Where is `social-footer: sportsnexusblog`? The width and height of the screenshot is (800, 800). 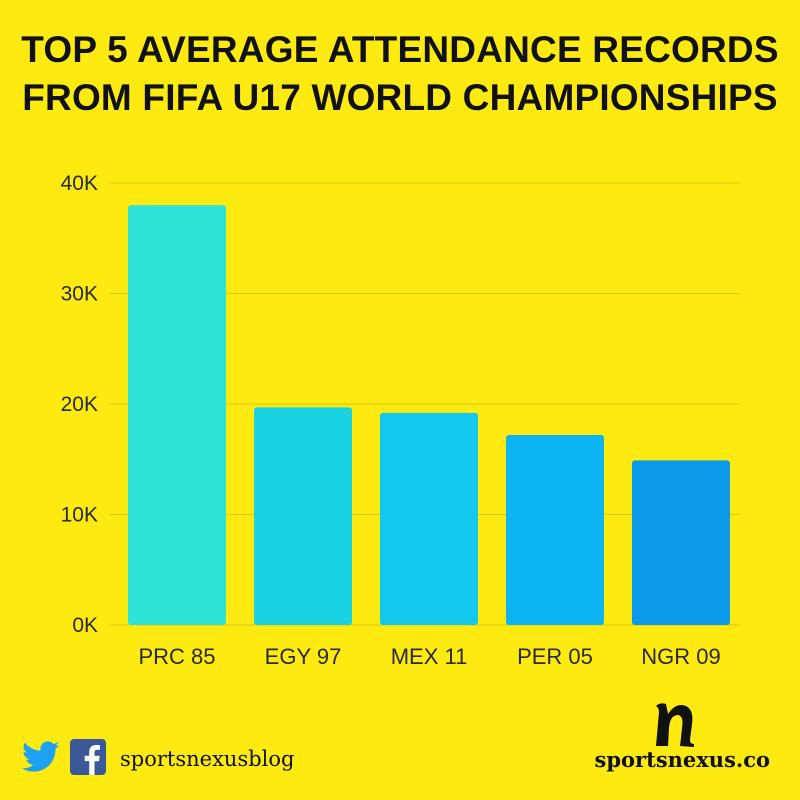
social-footer: sportsnexusblog is located at coordinates (158, 759).